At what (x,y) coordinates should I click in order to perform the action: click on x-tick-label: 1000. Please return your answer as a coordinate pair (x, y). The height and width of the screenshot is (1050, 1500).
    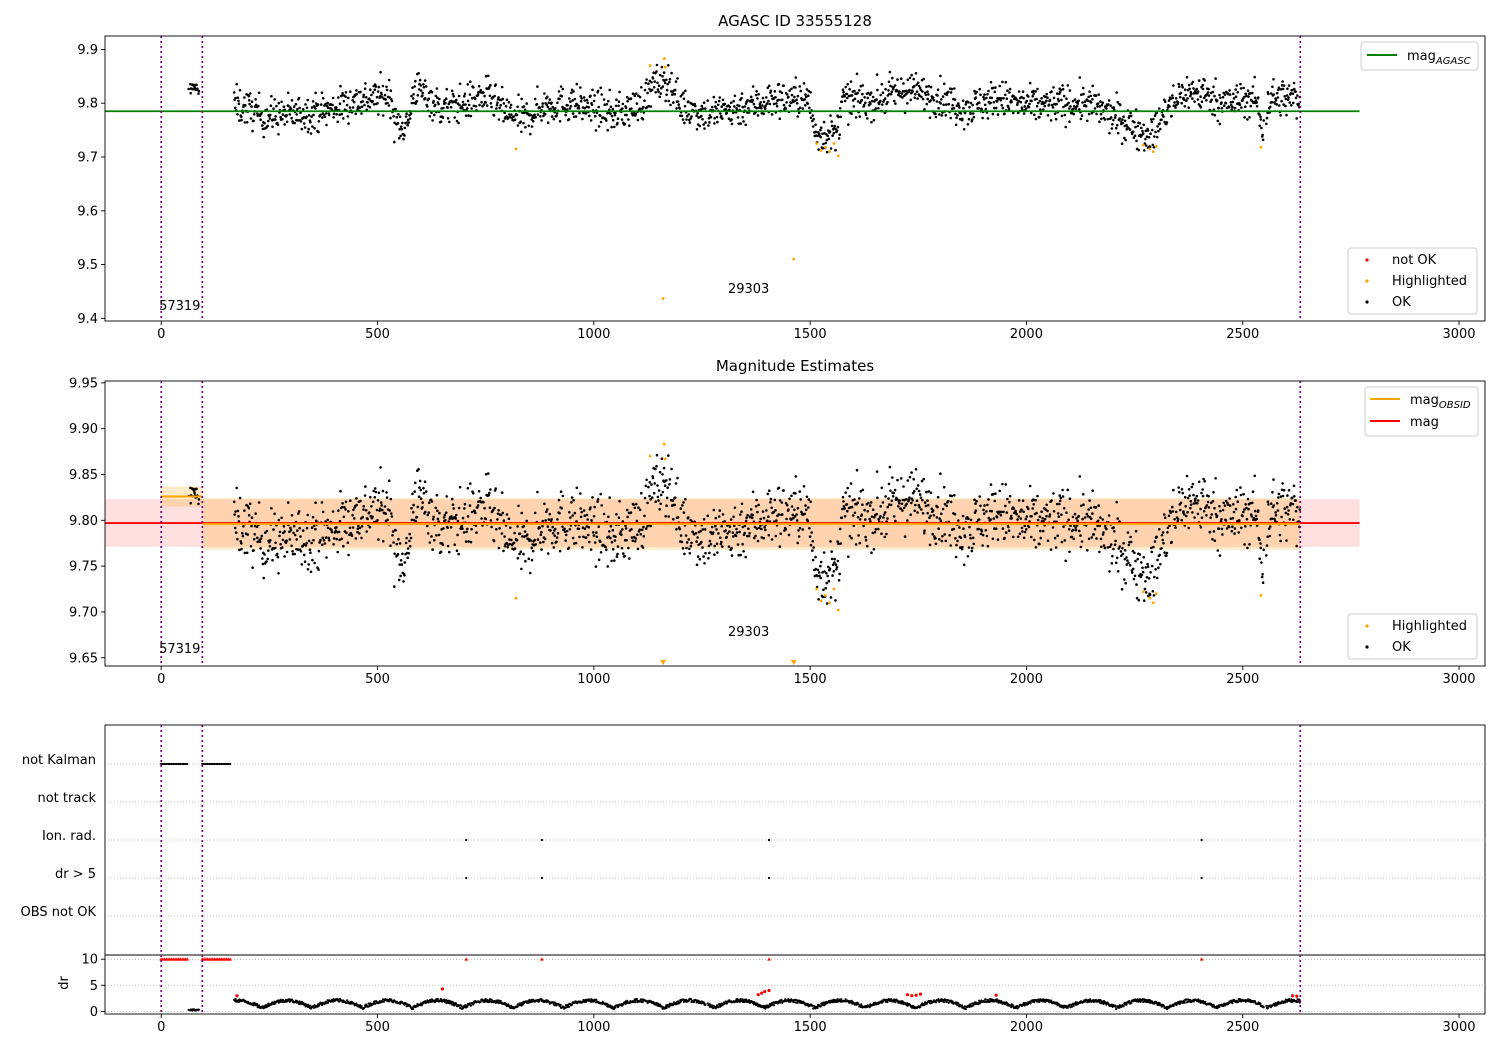
    Looking at the image, I should click on (593, 679).